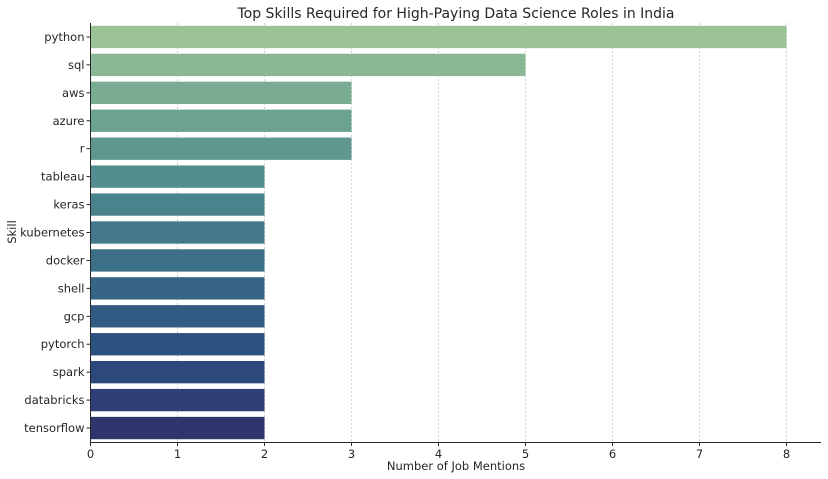  What do you see at coordinates (221, 120) in the screenshot?
I see `bar-azure` at bounding box center [221, 120].